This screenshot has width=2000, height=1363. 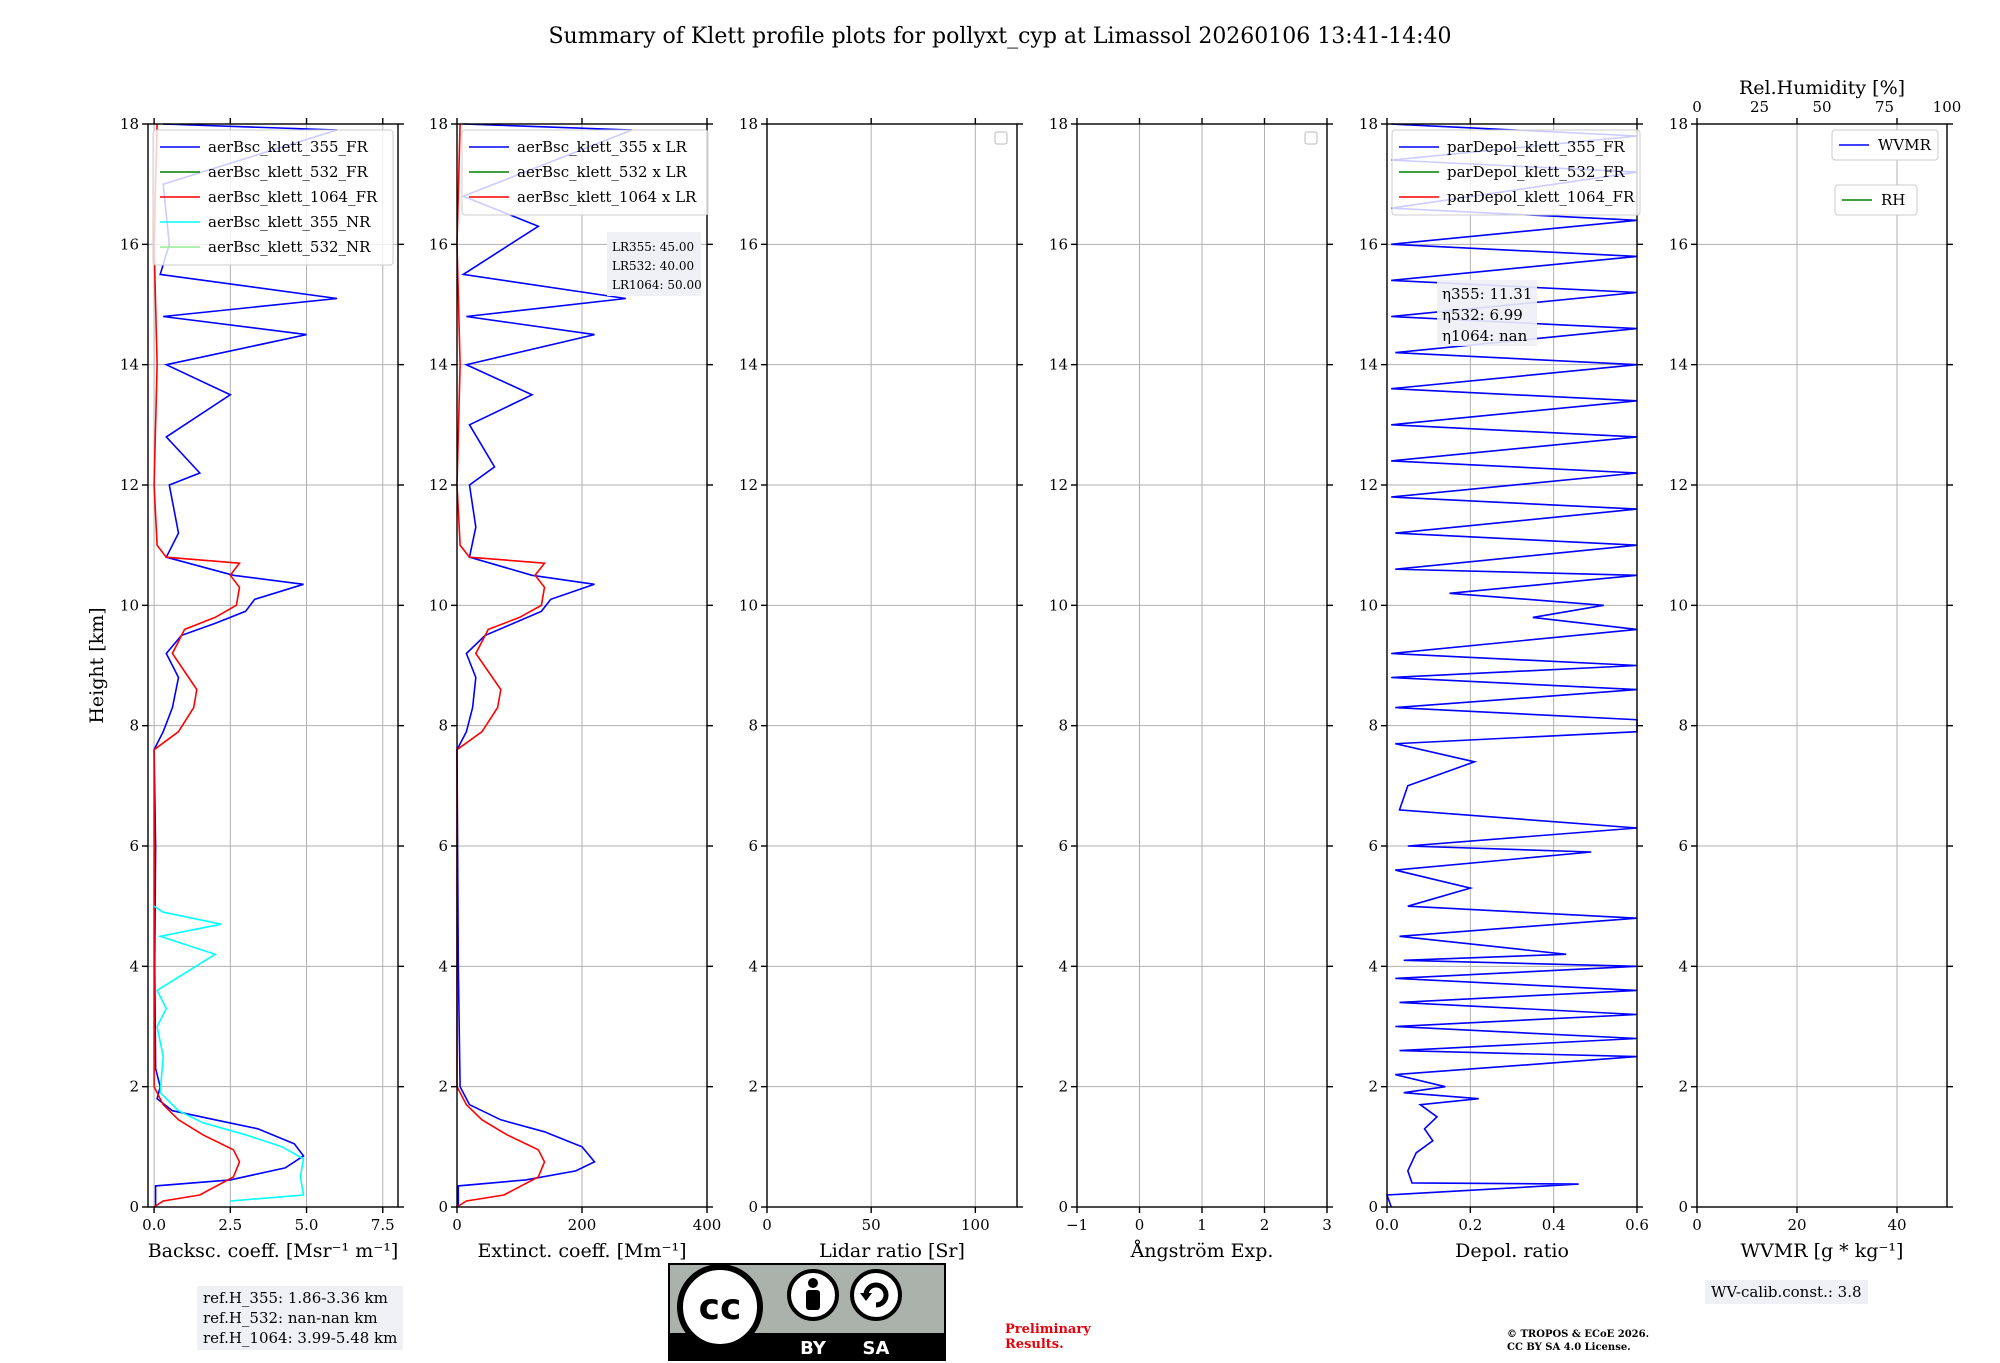 What do you see at coordinates (1487, 313) in the screenshot?
I see `eta-annotation: η355: 11.31 η532: 6.99 η1064: nan` at bounding box center [1487, 313].